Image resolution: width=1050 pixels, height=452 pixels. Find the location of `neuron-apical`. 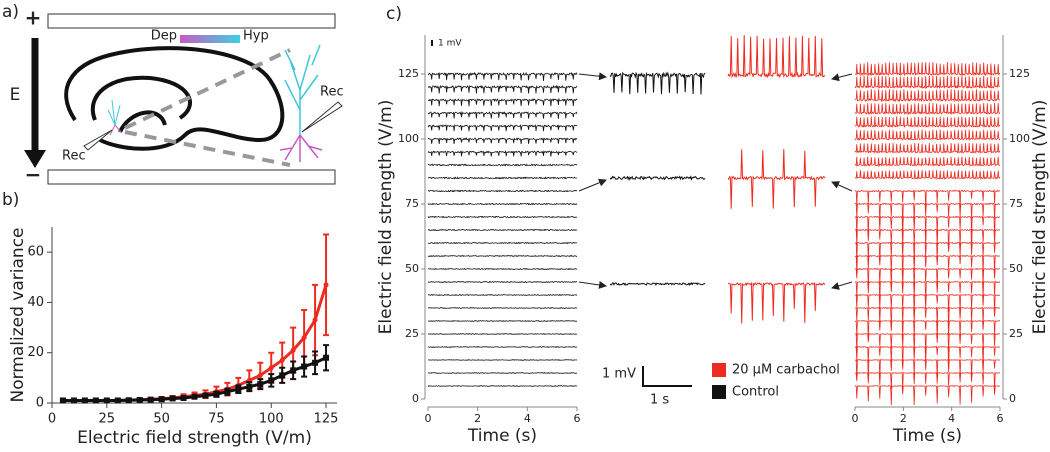

neuron-apical is located at coordinates (302, 89).